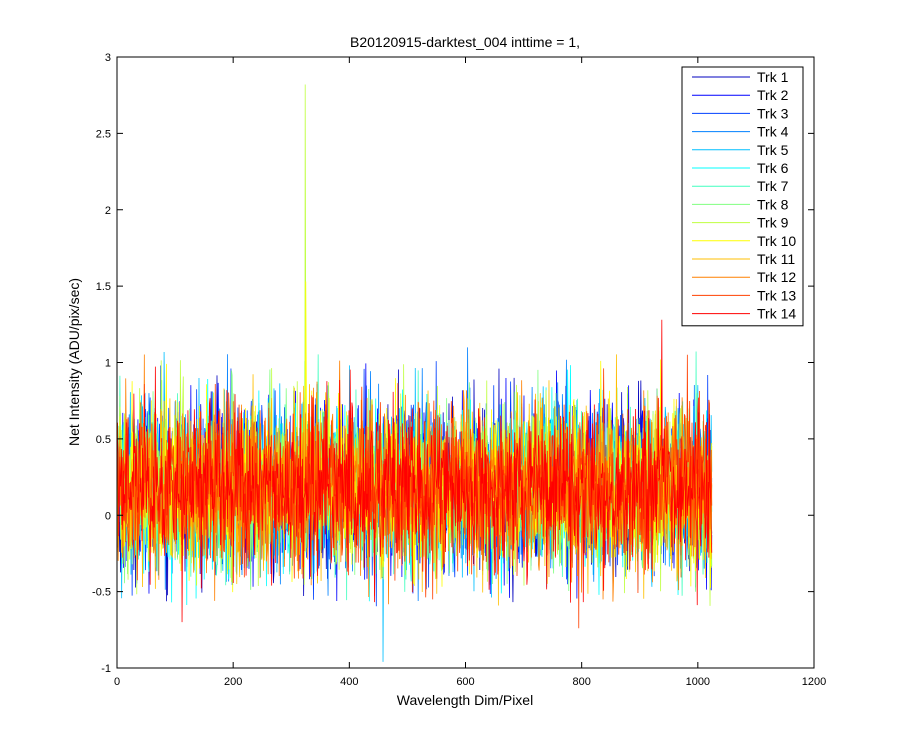  I want to click on x-tick-label: 1000, so click(698, 682).